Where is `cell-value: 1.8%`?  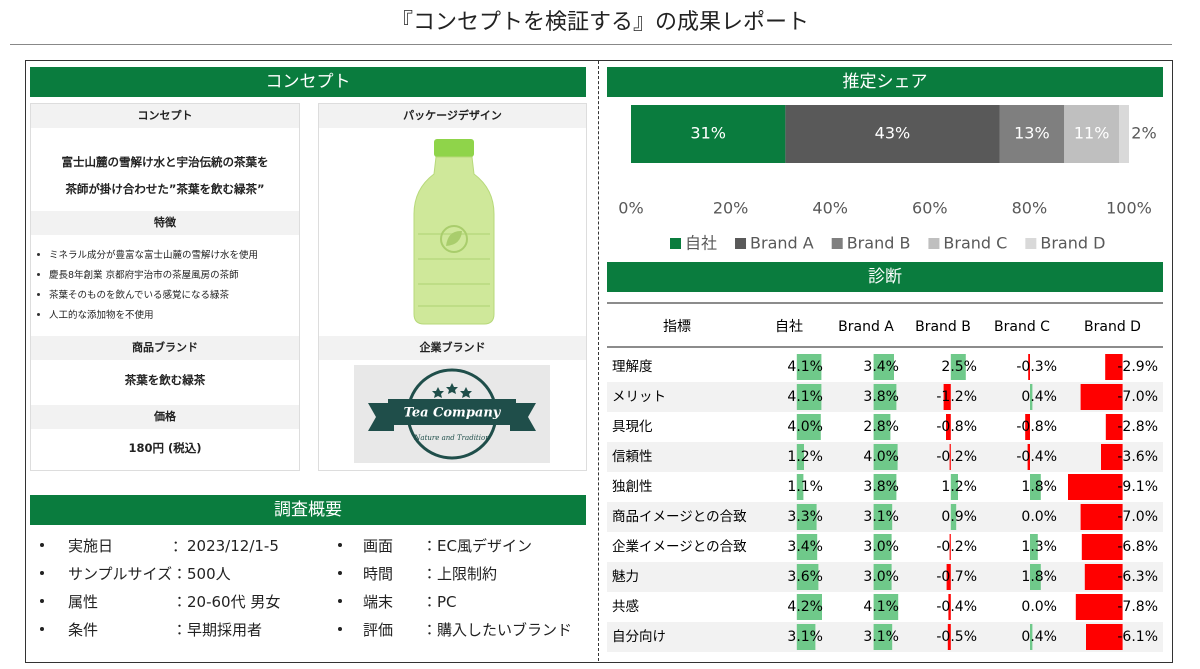
cell-value: 1.8% is located at coordinates (1039, 577).